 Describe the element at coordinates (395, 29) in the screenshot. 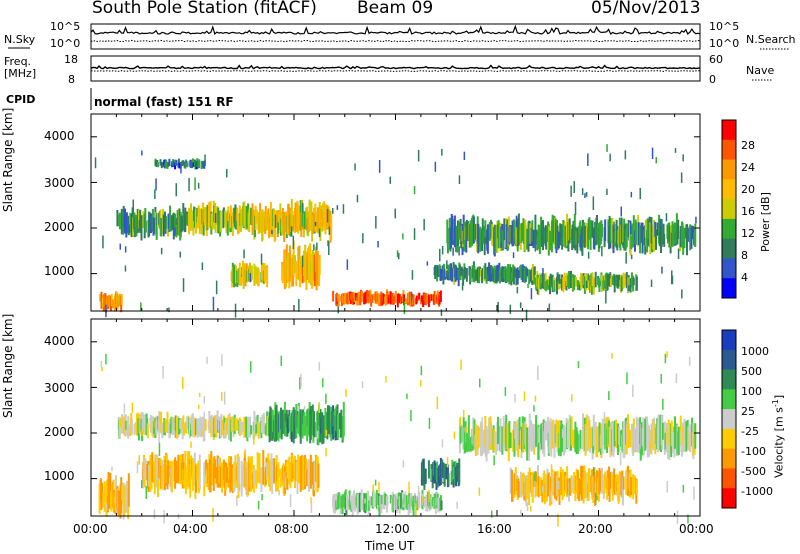

I see `nsky-trace` at that location.